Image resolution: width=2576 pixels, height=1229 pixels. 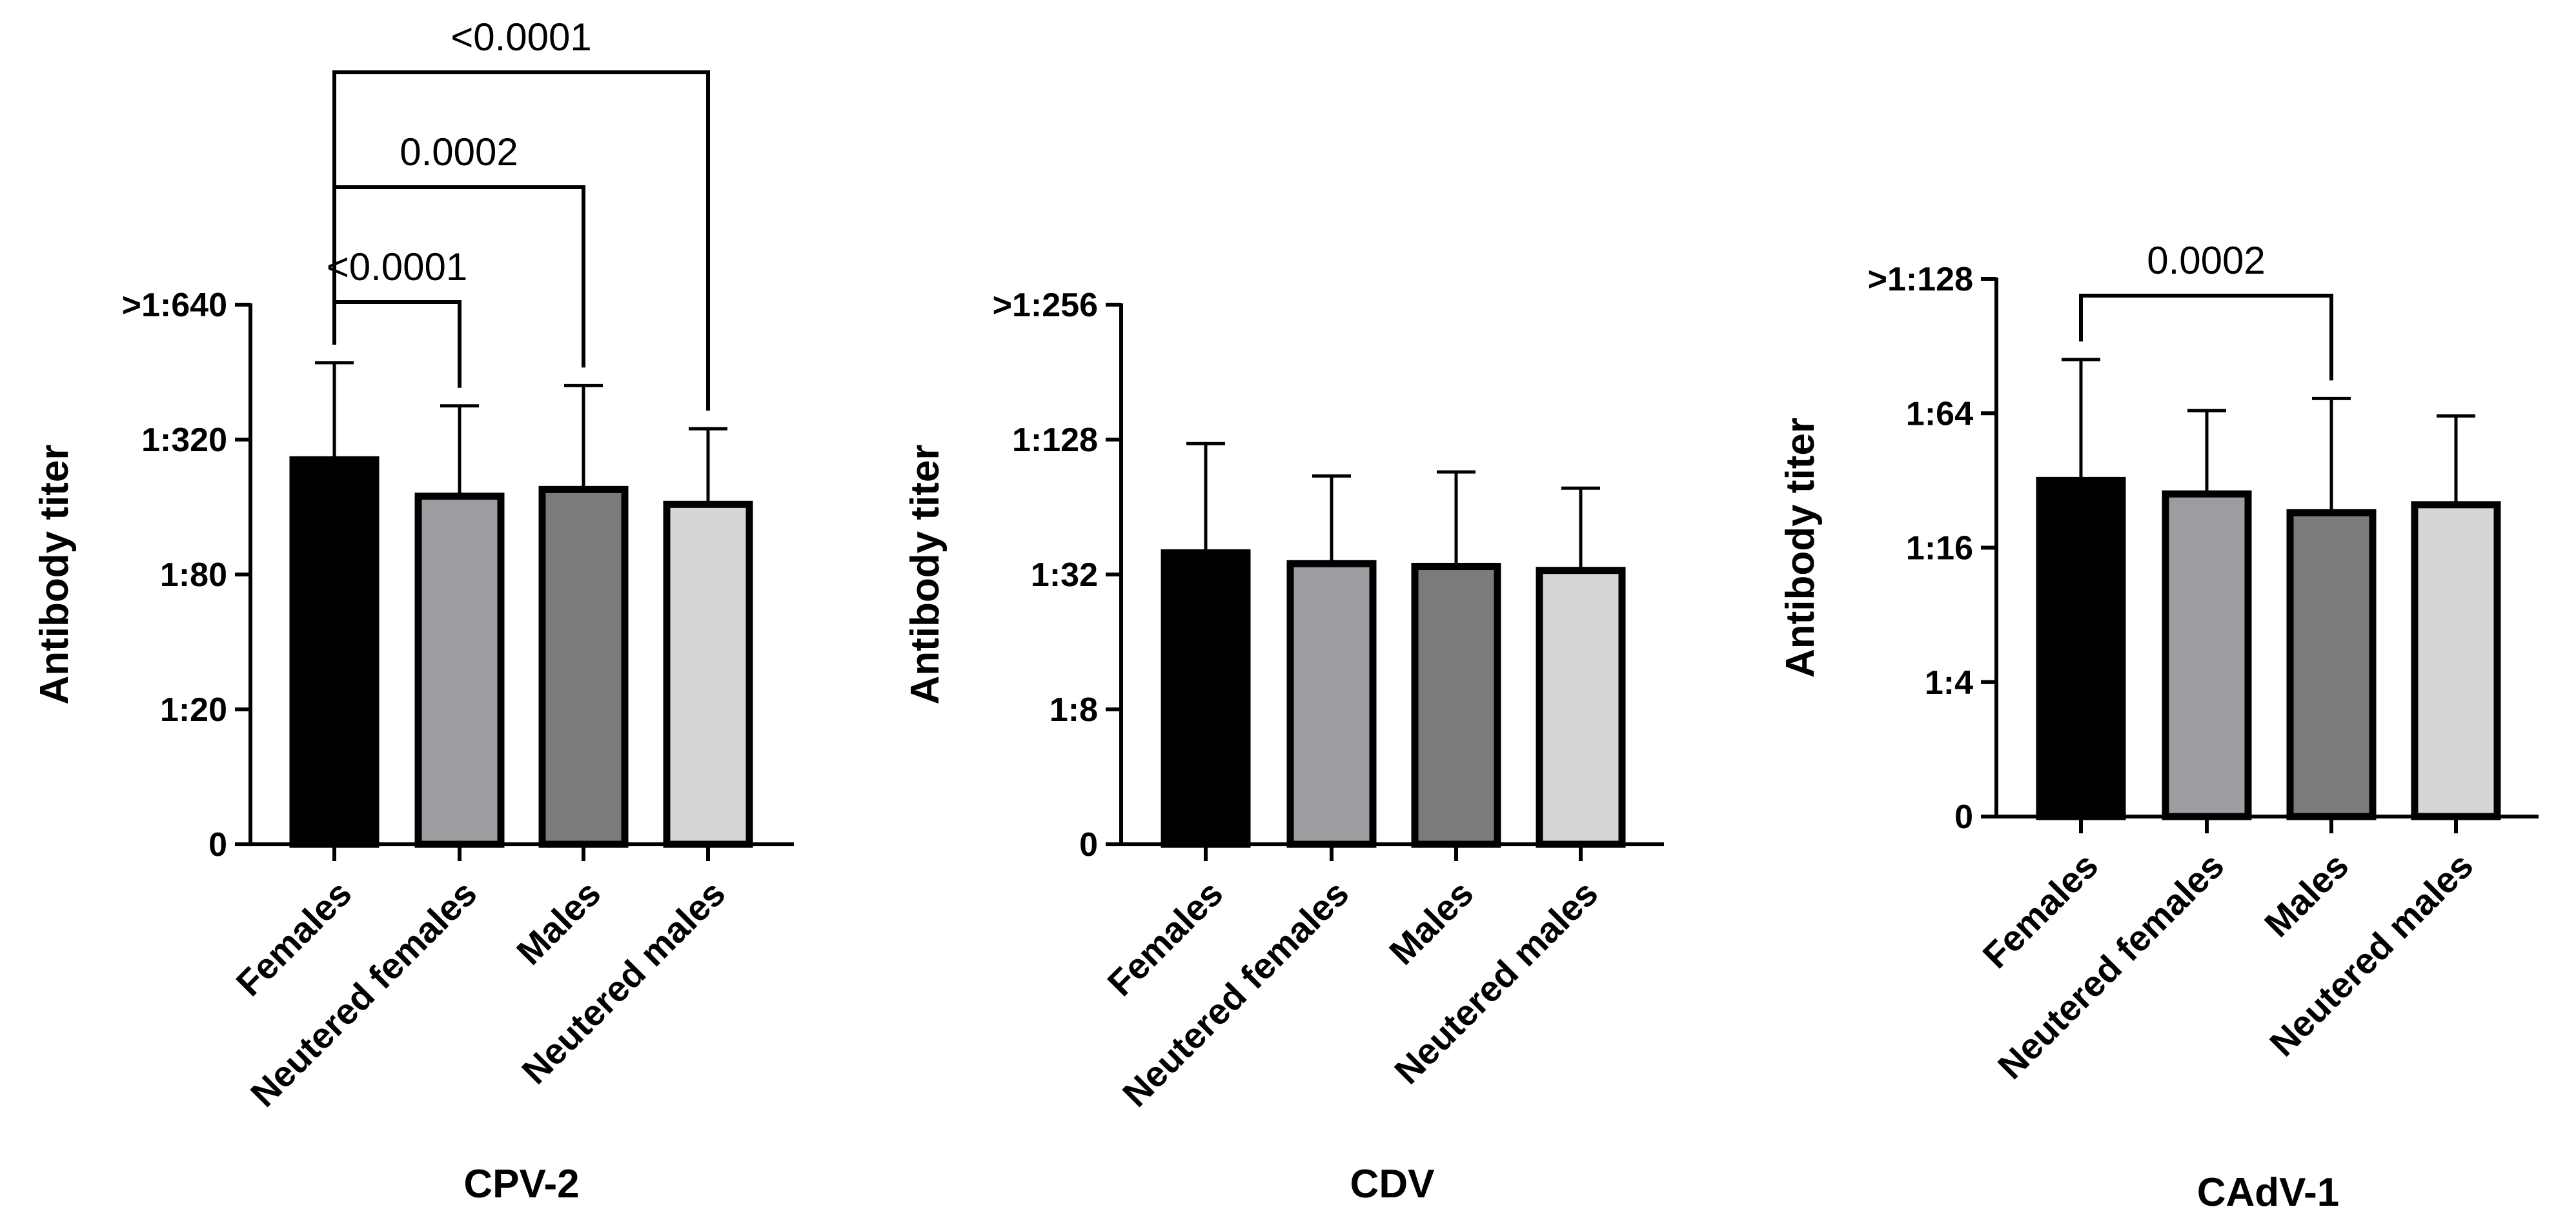 I want to click on y-tick-label: >1:256, so click(x=1045, y=305).